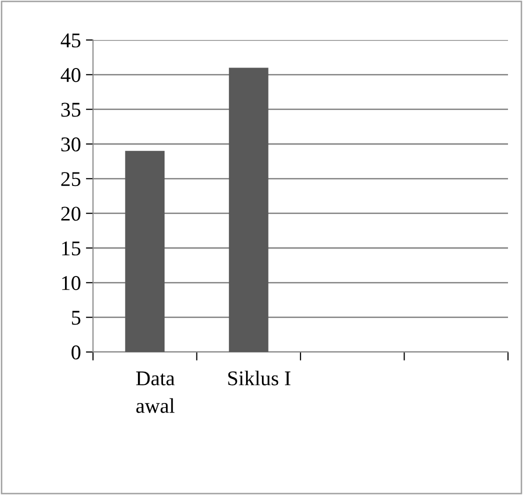 This screenshot has height=495, width=523. Describe the element at coordinates (70, 109) in the screenshot. I see `y-tick-label: 35` at that location.